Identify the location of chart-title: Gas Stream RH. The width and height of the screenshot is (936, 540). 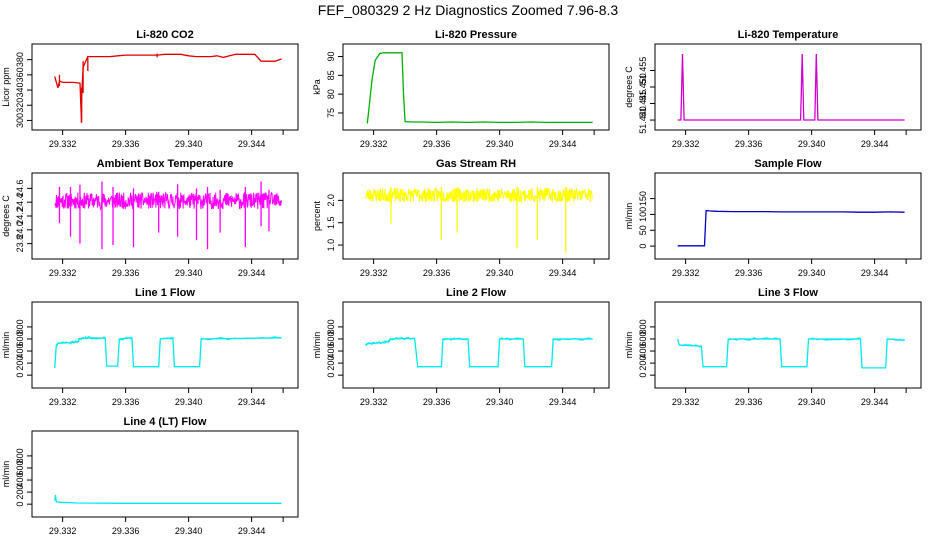
(476, 164).